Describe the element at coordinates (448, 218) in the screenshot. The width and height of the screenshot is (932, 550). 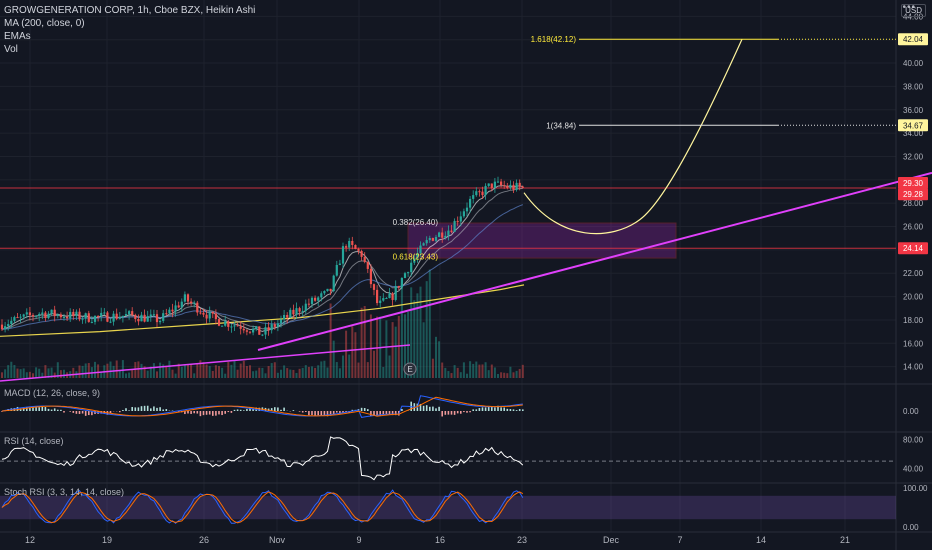
I see `horizontal-levels` at that location.